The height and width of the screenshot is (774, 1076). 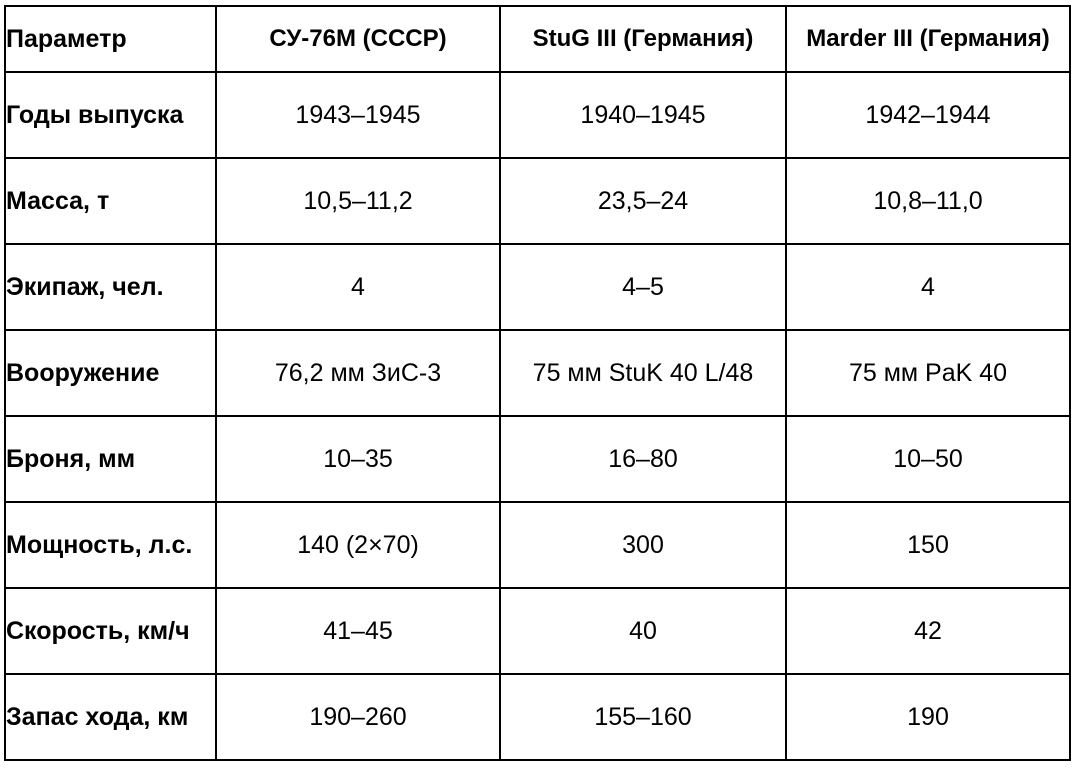 I want to click on data-cell: 1942–1944, so click(x=928, y=115).